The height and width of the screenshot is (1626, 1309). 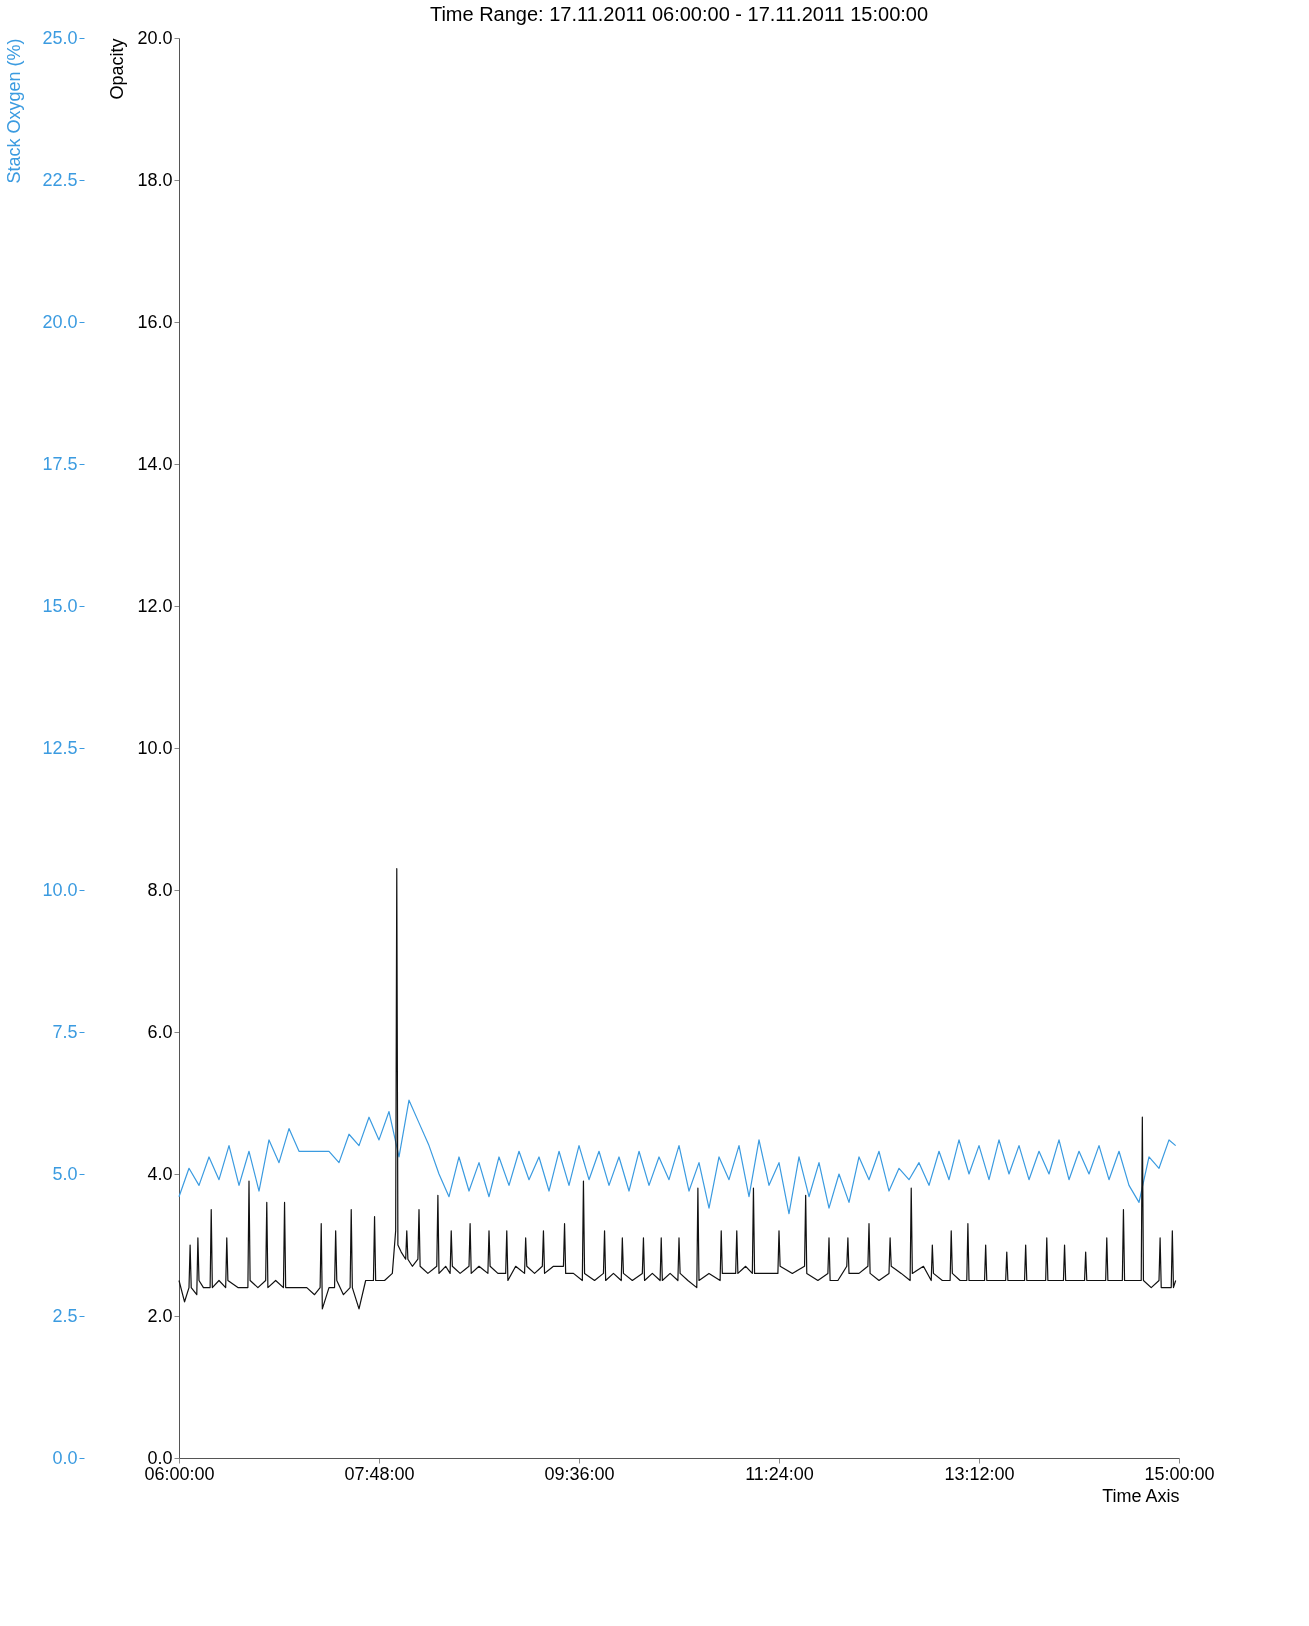 What do you see at coordinates (160, 1315) in the screenshot?
I see `y-tick-label: 2.0` at bounding box center [160, 1315].